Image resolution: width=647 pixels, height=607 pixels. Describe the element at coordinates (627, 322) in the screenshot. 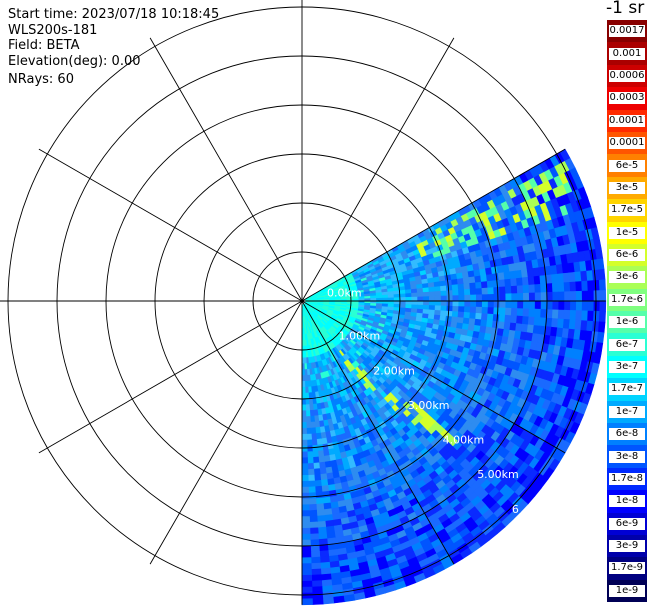

I see `colorbar-tick-label: 1e-6` at that location.